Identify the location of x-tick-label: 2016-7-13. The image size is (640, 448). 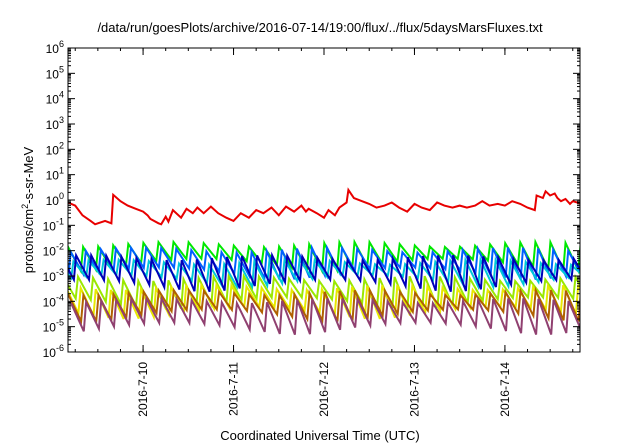
(414, 389).